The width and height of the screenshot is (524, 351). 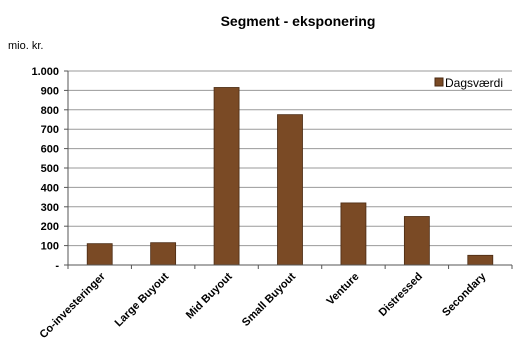 What do you see at coordinates (474, 83) in the screenshot?
I see `legend-label: Dagsværdi` at bounding box center [474, 83].